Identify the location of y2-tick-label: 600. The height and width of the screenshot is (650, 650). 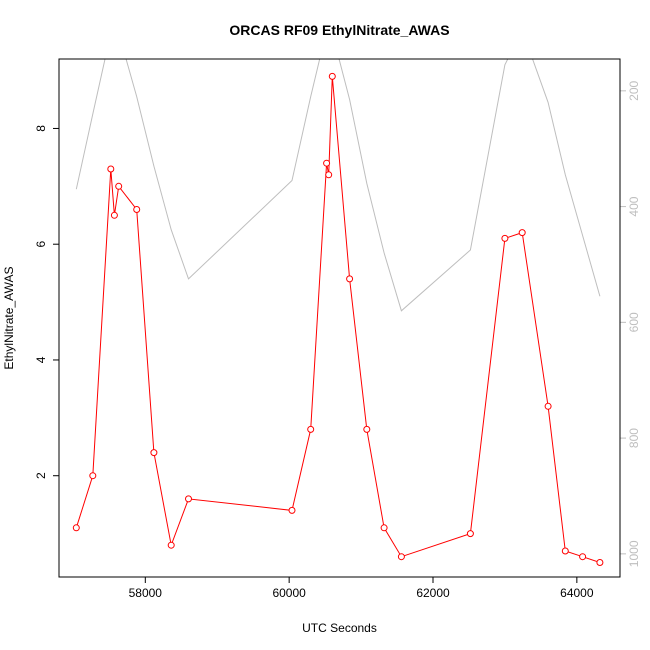
(634, 322).